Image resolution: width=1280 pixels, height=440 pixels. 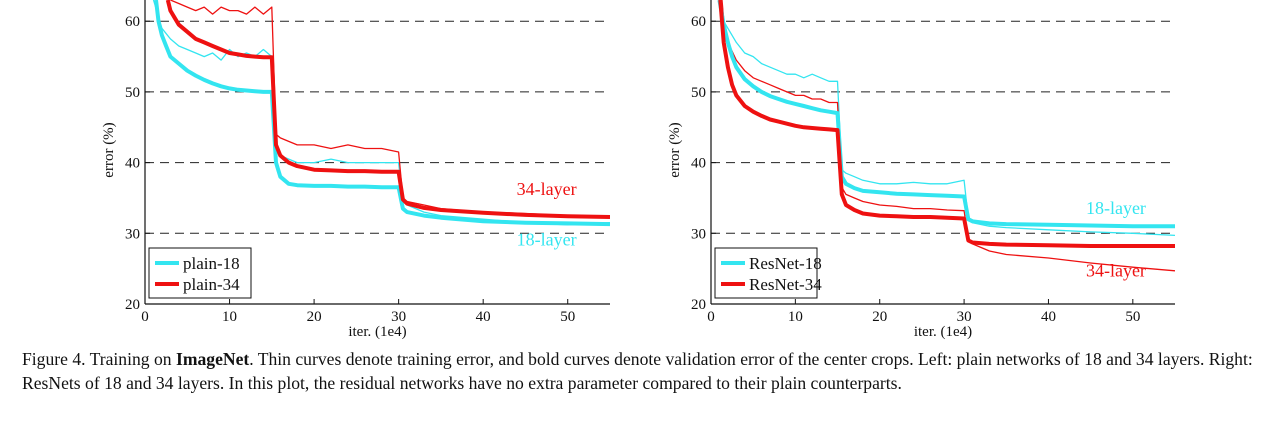 What do you see at coordinates (212, 359) in the screenshot?
I see `caption-bold: ImageNet` at bounding box center [212, 359].